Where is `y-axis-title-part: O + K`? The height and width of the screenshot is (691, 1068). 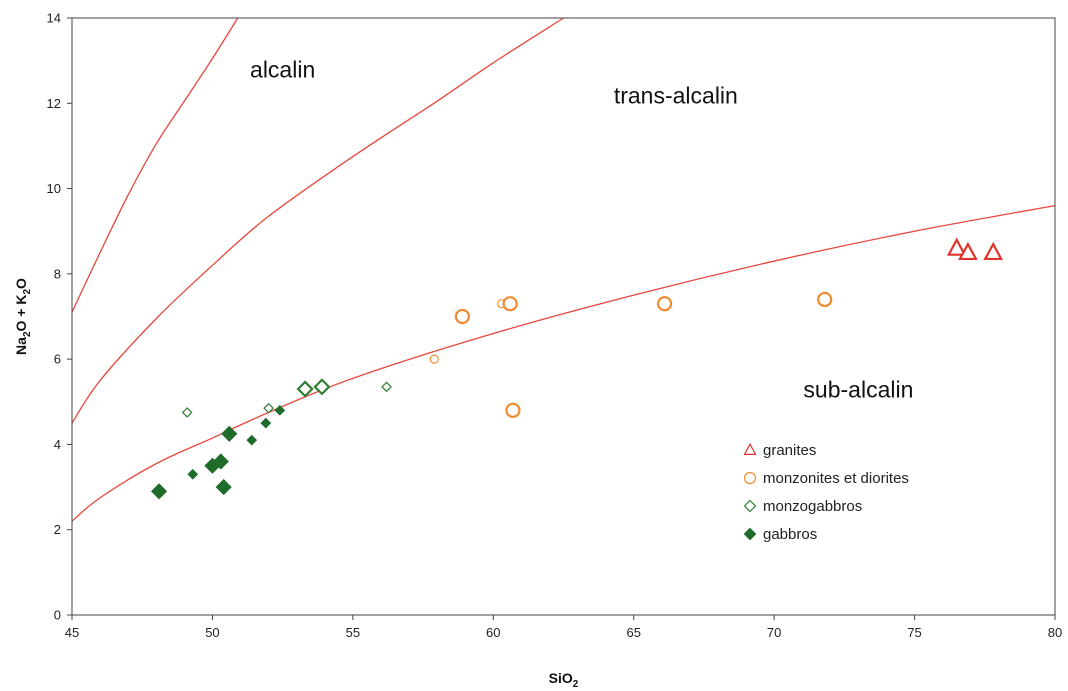 y-axis-title-part: O + K is located at coordinates (21, 313).